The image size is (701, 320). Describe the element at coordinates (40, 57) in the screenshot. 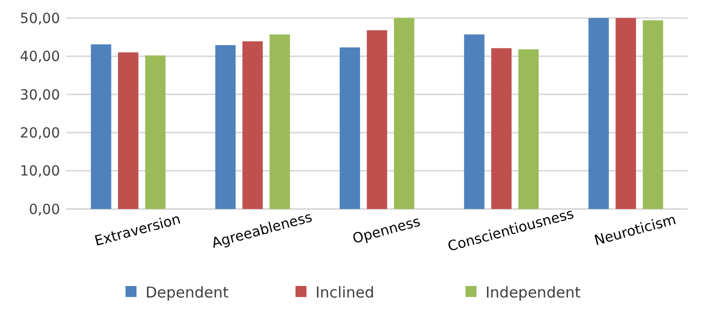

I see `y-tick-label: 40,00` at that location.